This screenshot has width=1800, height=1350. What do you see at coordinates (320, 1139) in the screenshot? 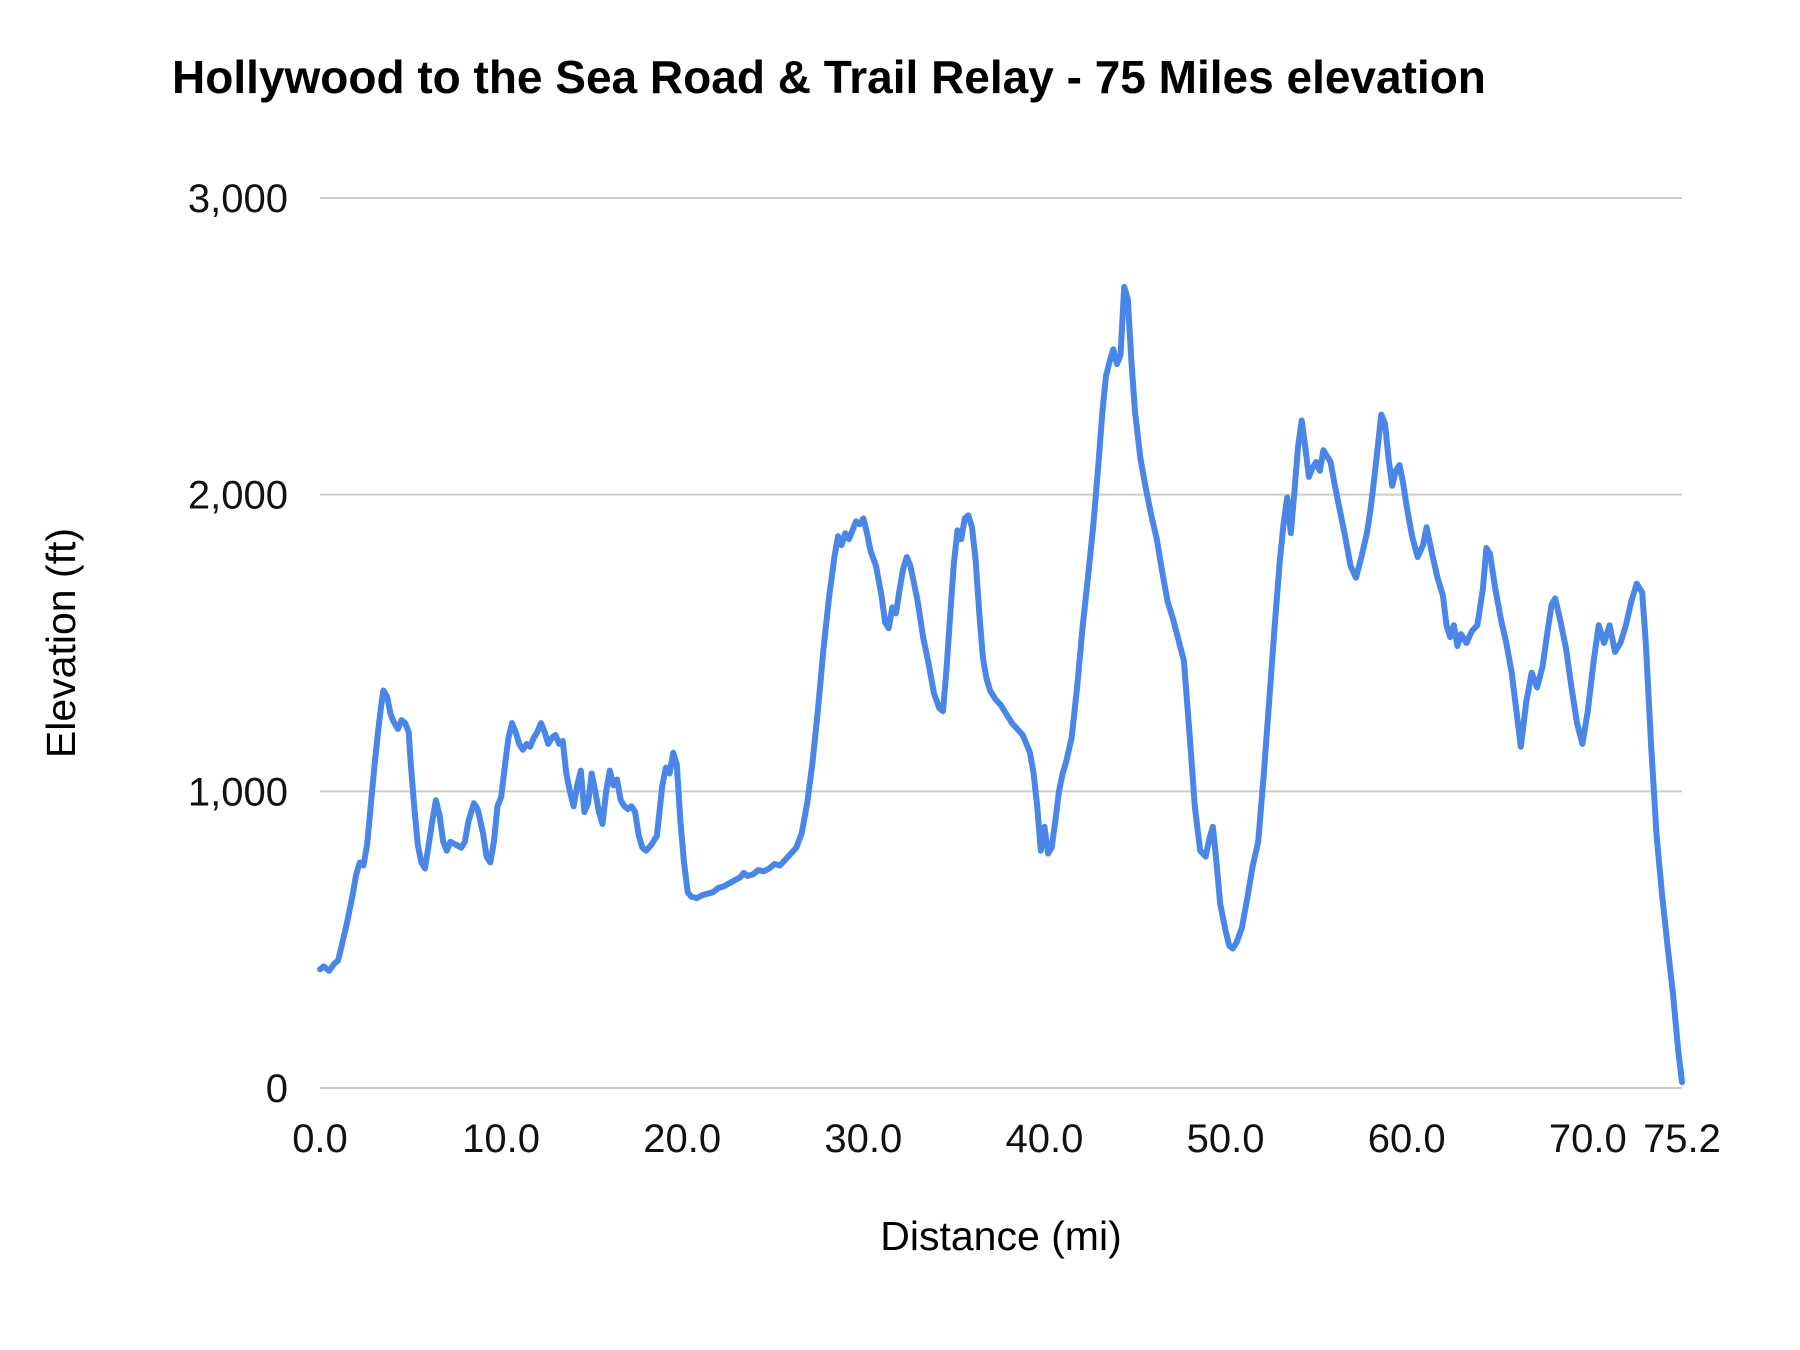
I see `x-tick-label: 0.0` at bounding box center [320, 1139].